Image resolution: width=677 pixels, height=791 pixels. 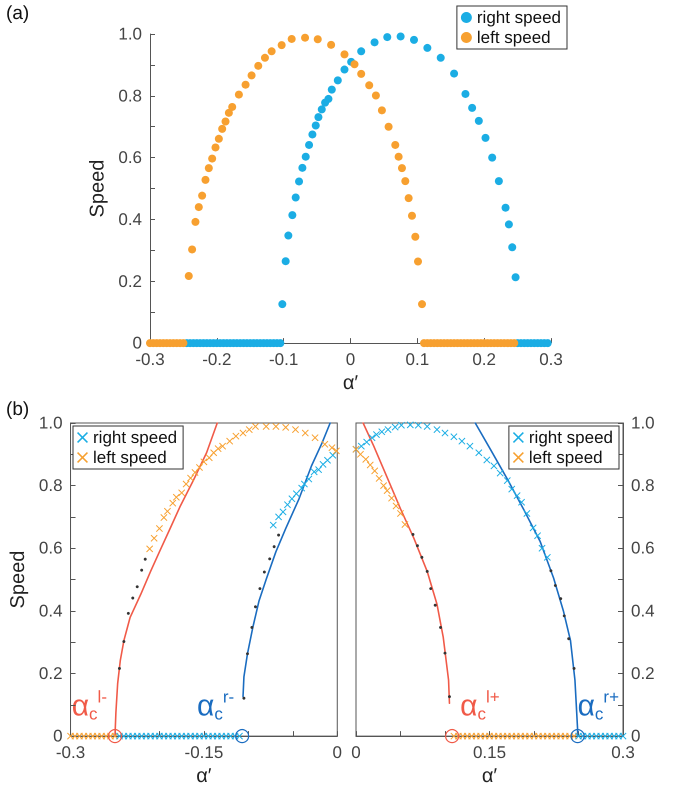 I want to click on x-tick-label: 0.2, so click(x=484, y=360).